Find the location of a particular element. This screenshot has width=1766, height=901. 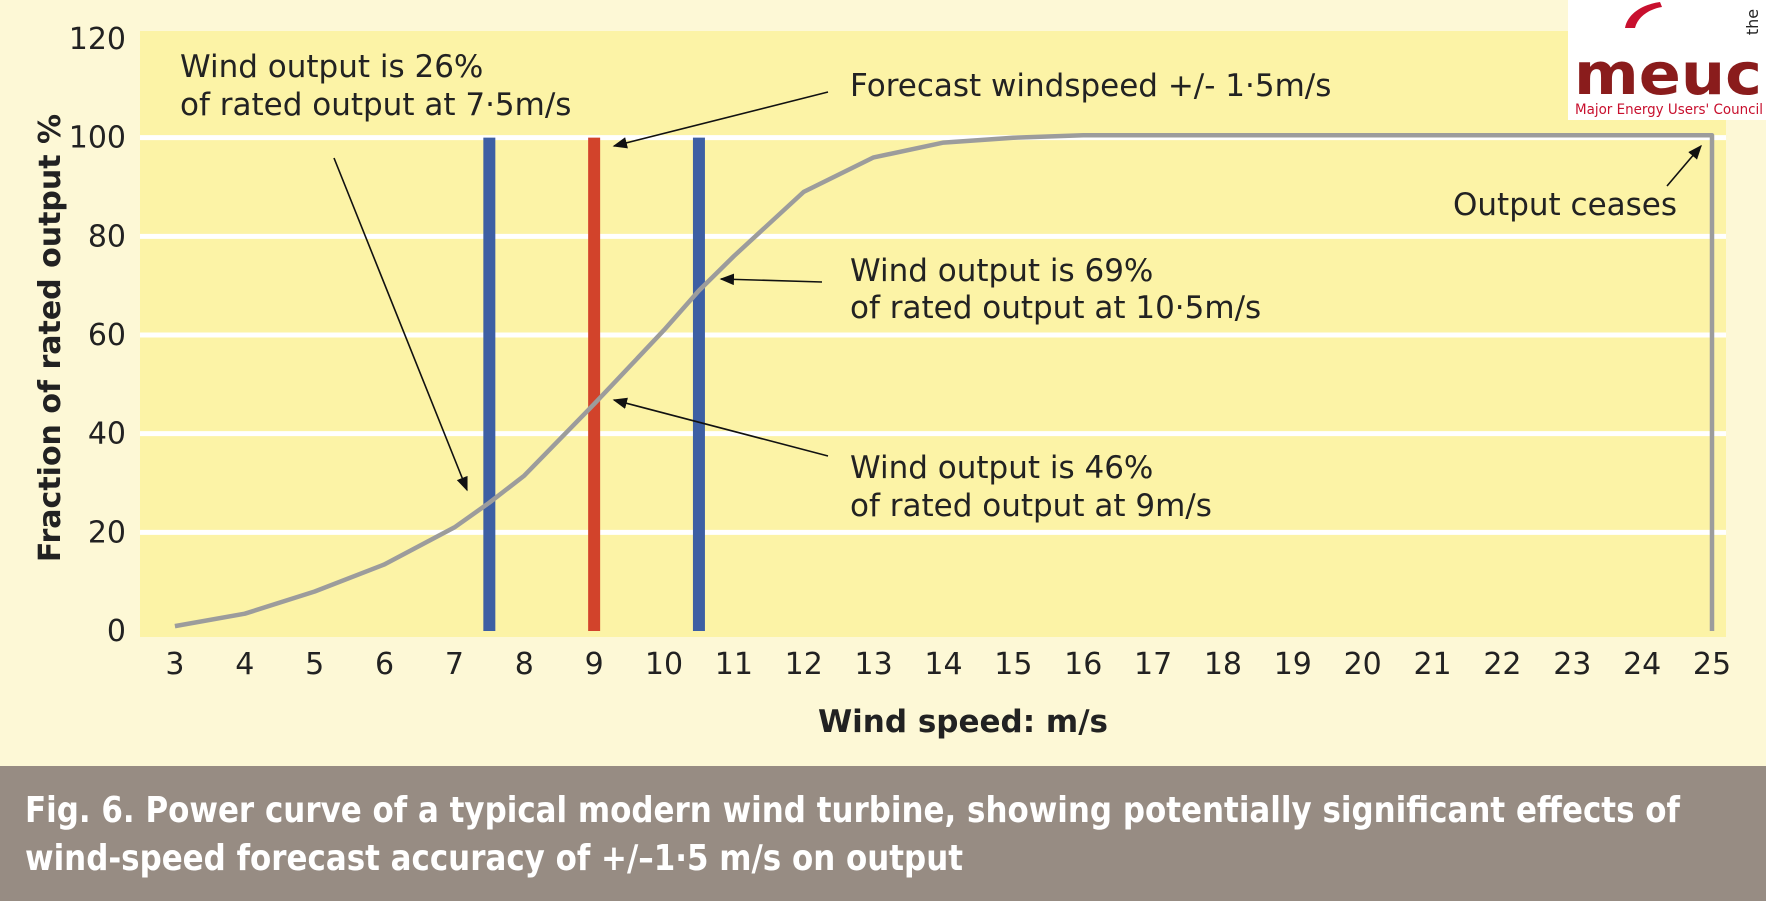

x-tick-label: 6 is located at coordinates (384, 664).